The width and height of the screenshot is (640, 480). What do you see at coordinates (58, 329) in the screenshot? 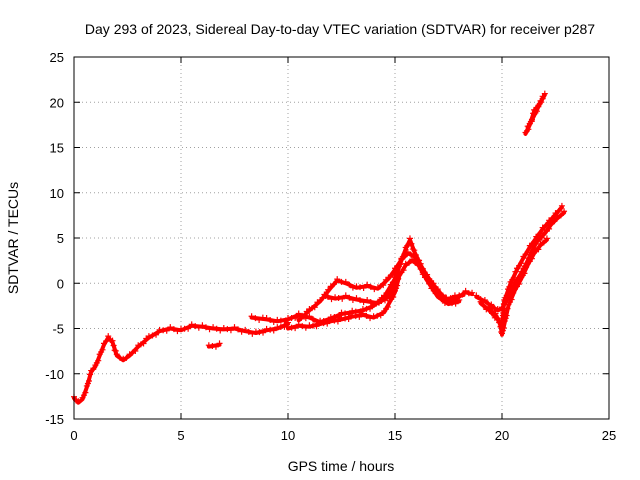
I see `y-tick-label: -5` at bounding box center [58, 329].